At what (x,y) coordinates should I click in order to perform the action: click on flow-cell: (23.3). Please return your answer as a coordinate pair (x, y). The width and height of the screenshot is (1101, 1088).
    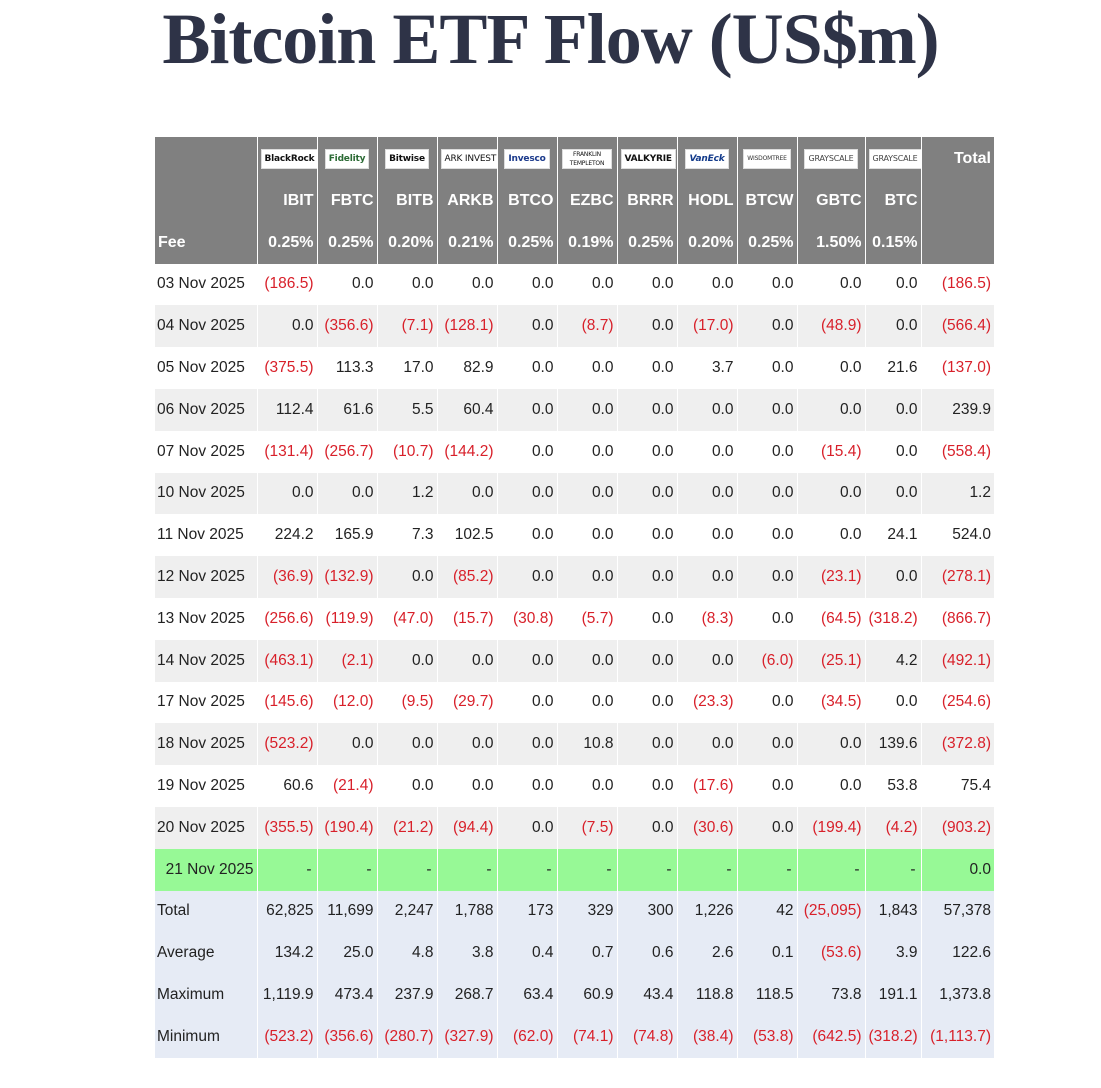
    Looking at the image, I should click on (706, 702).